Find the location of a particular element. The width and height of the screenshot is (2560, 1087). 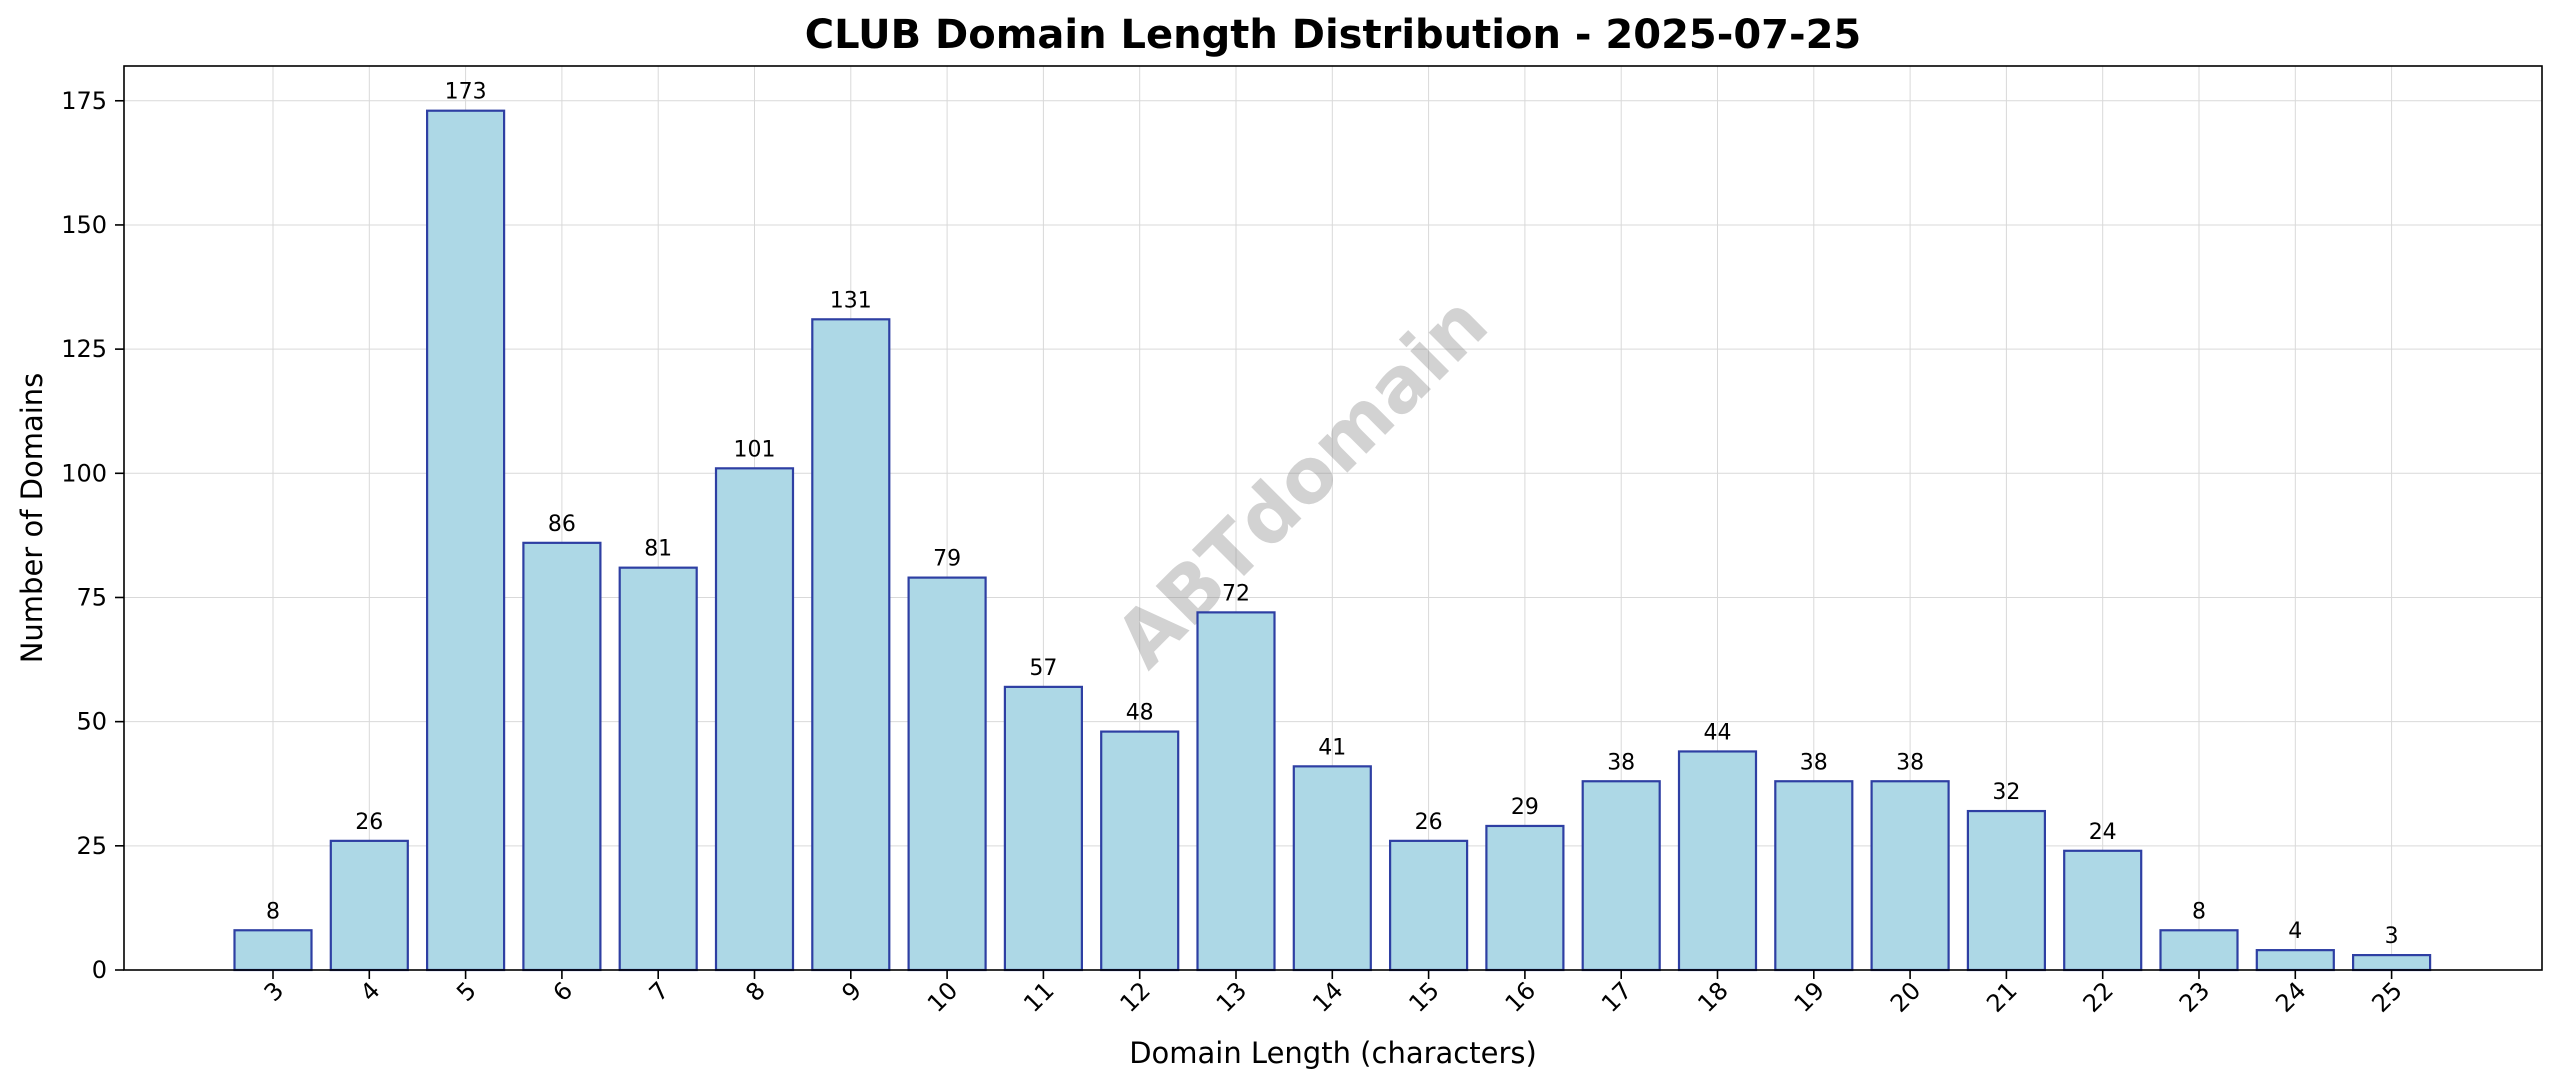

x-tick-label-21: 21 is located at coordinates (2001, 996).